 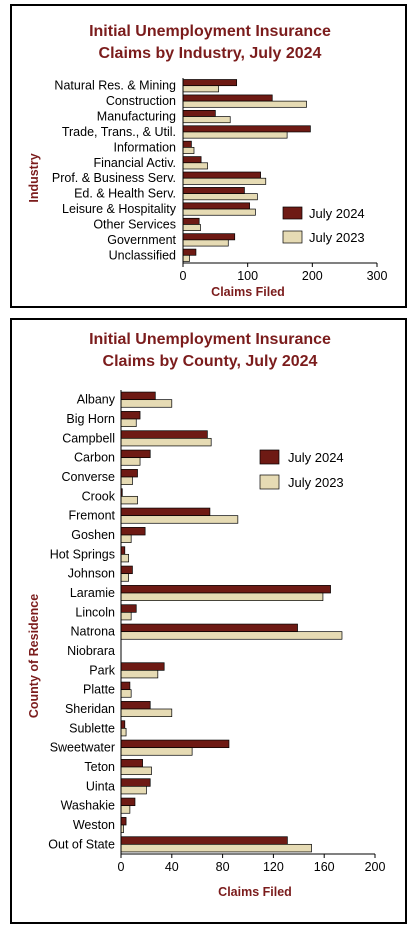 I want to click on category-label-uinta: Uinta, so click(x=100, y=786).